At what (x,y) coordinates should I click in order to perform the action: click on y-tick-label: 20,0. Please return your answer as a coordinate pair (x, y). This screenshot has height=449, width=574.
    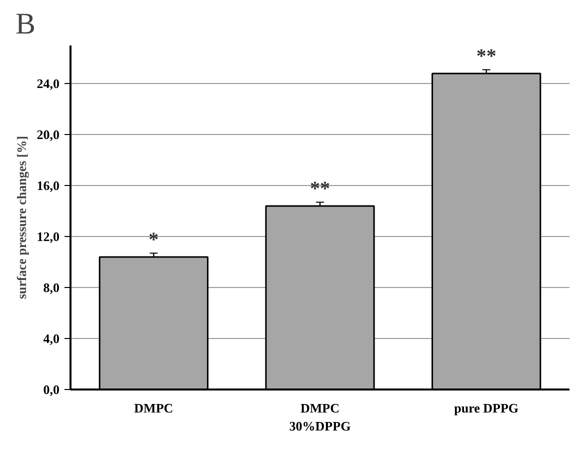
    Looking at the image, I should click on (48, 134).